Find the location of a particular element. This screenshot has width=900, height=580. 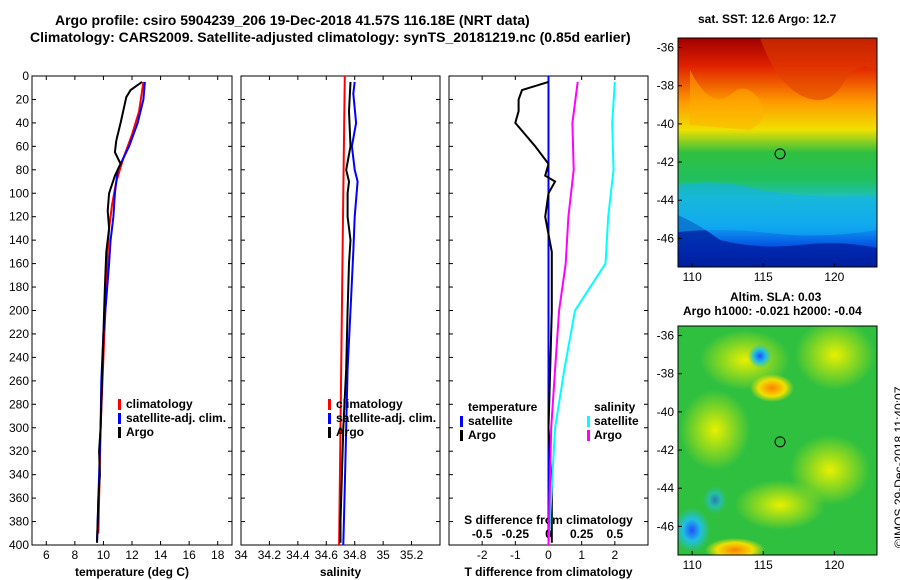

sst-map-title: sat. SST: 12.6 Argo: 12.7 is located at coordinates (767, 19).